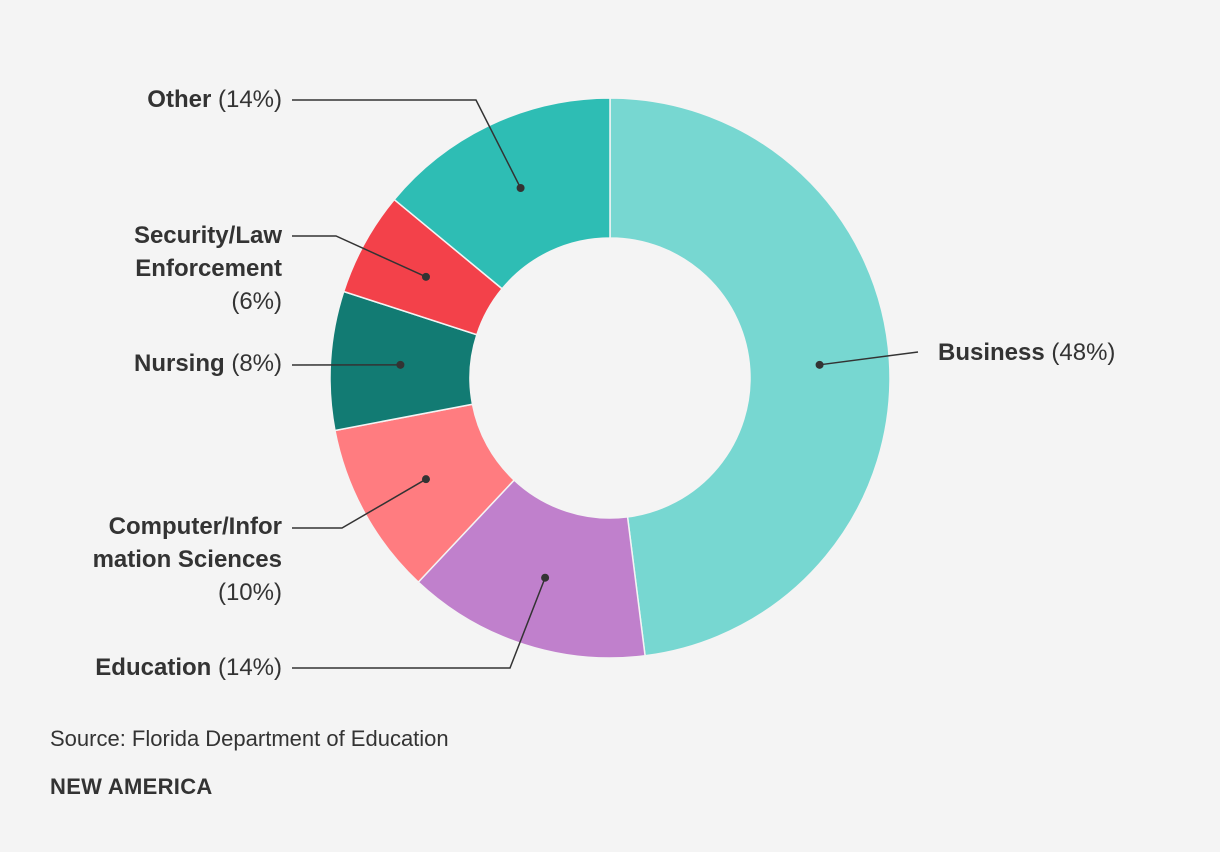 The width and height of the screenshot is (1220, 852). What do you see at coordinates (249, 738) in the screenshot?
I see `source-note: Source: Florida Department of Education` at bounding box center [249, 738].